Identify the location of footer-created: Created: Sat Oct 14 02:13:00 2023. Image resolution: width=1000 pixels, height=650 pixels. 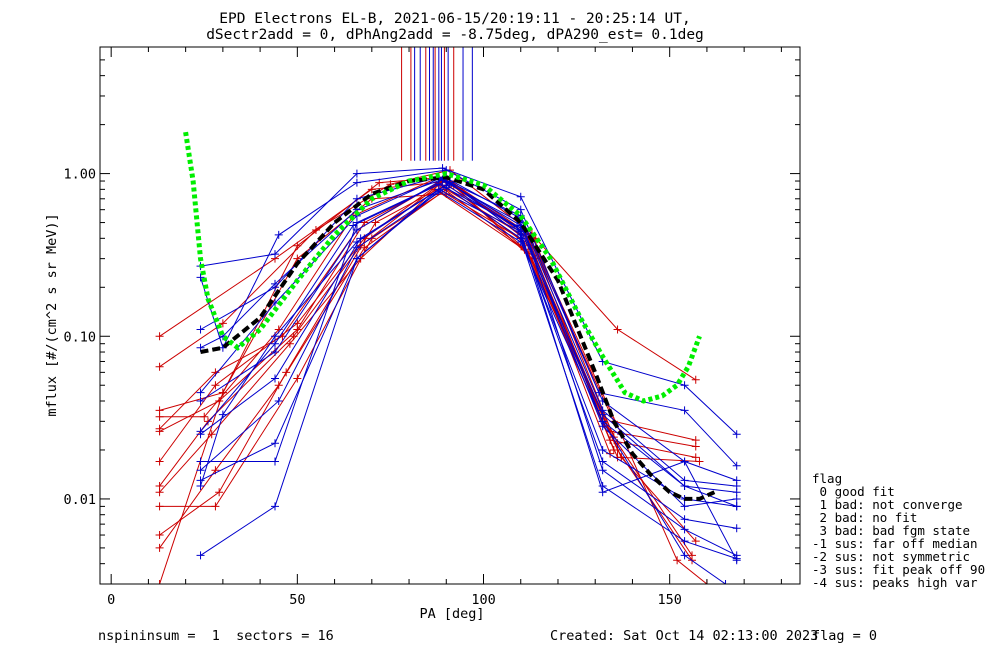
(684, 636).